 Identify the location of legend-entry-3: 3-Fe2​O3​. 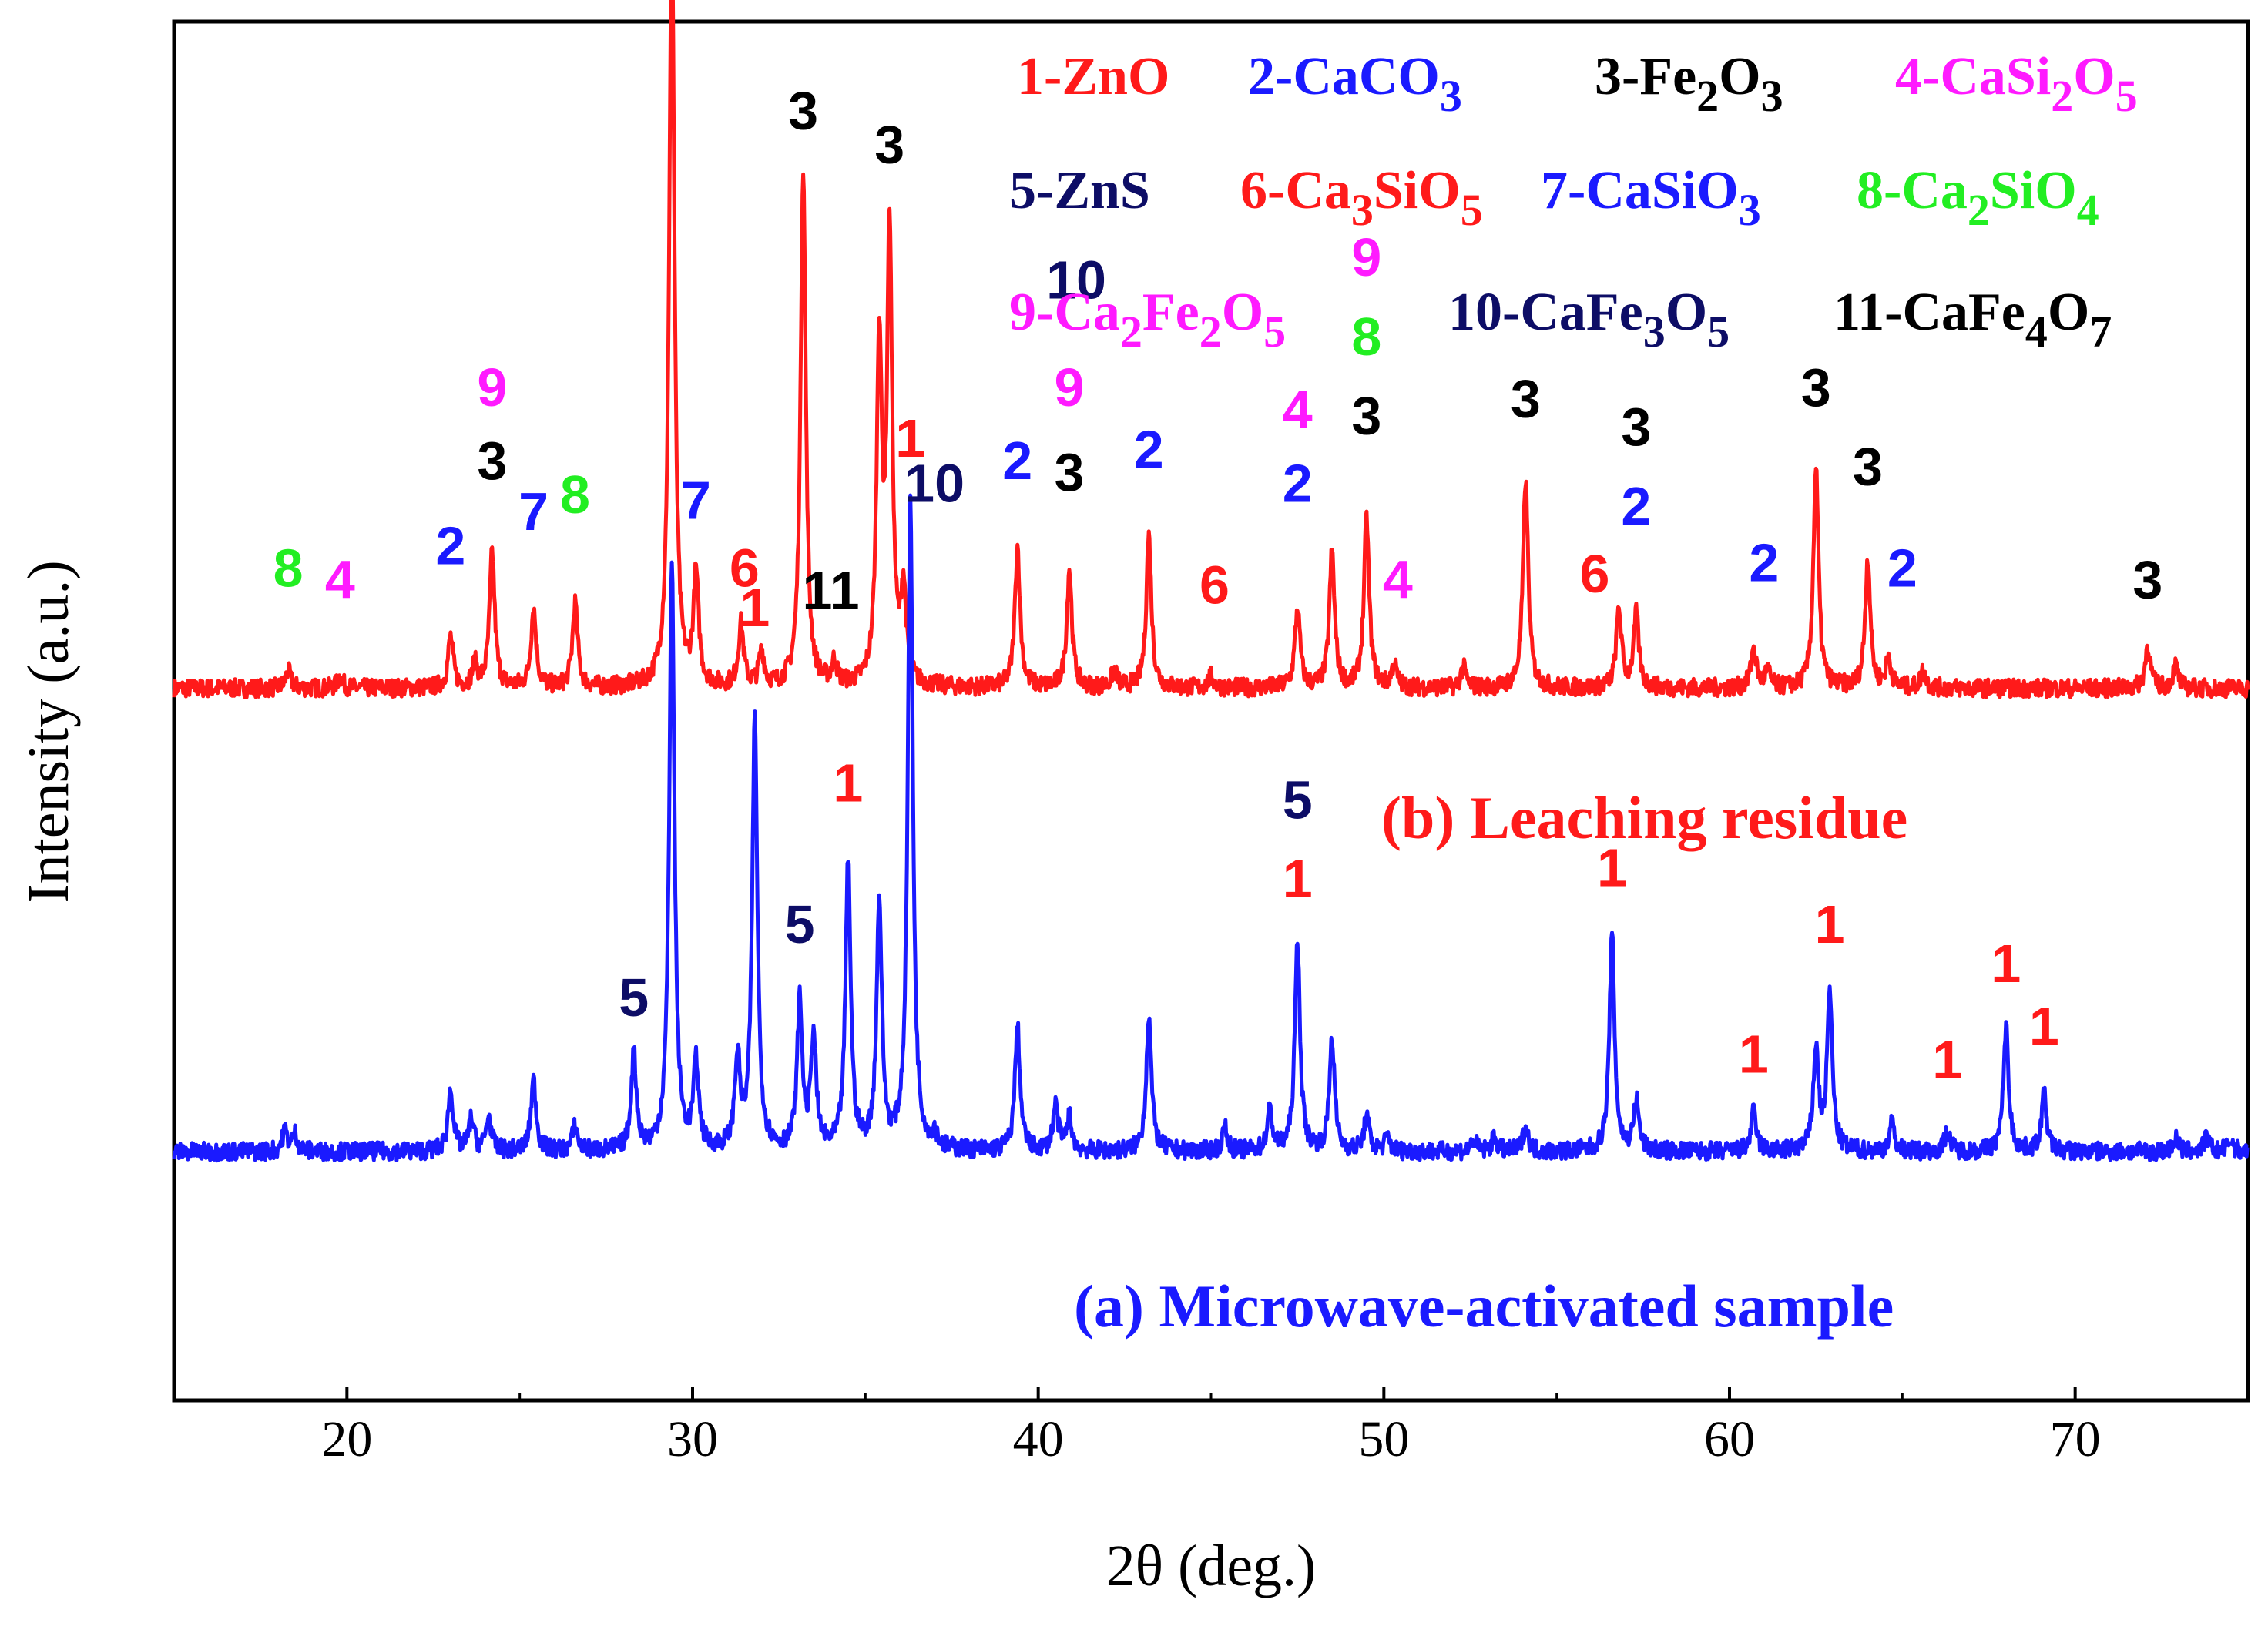
(1689, 84).